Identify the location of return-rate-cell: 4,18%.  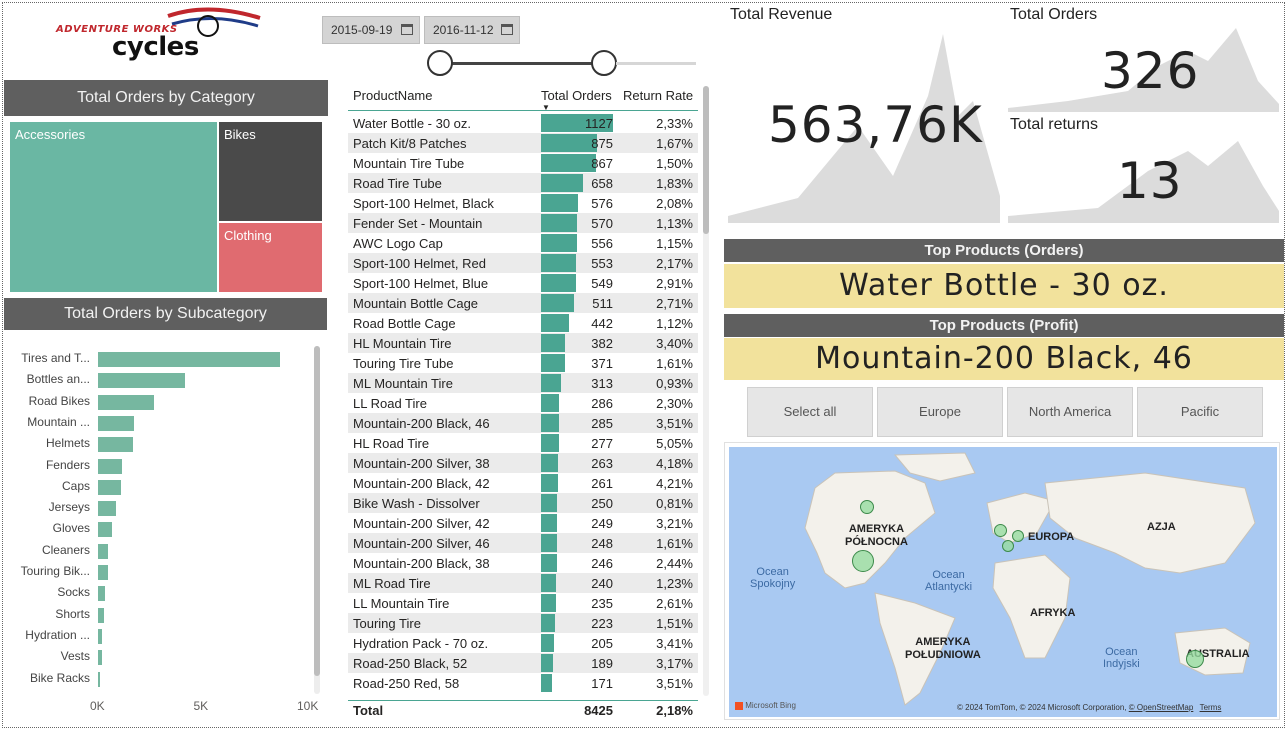
(674, 463).